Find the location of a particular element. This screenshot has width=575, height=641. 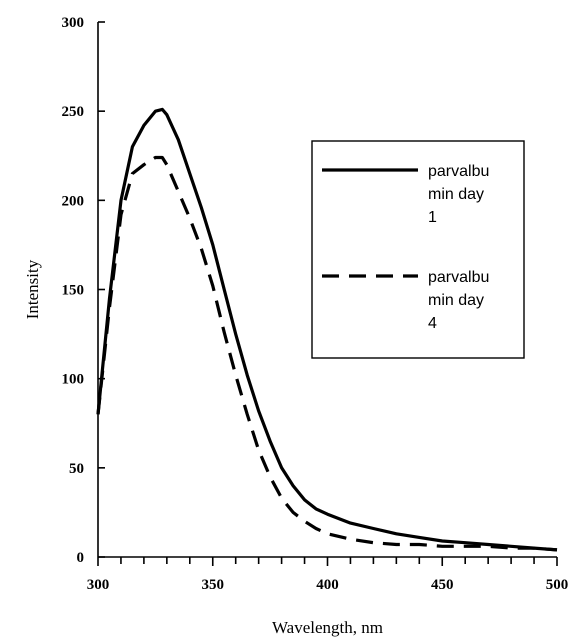

x-tick-label: 400 is located at coordinates (327, 585).